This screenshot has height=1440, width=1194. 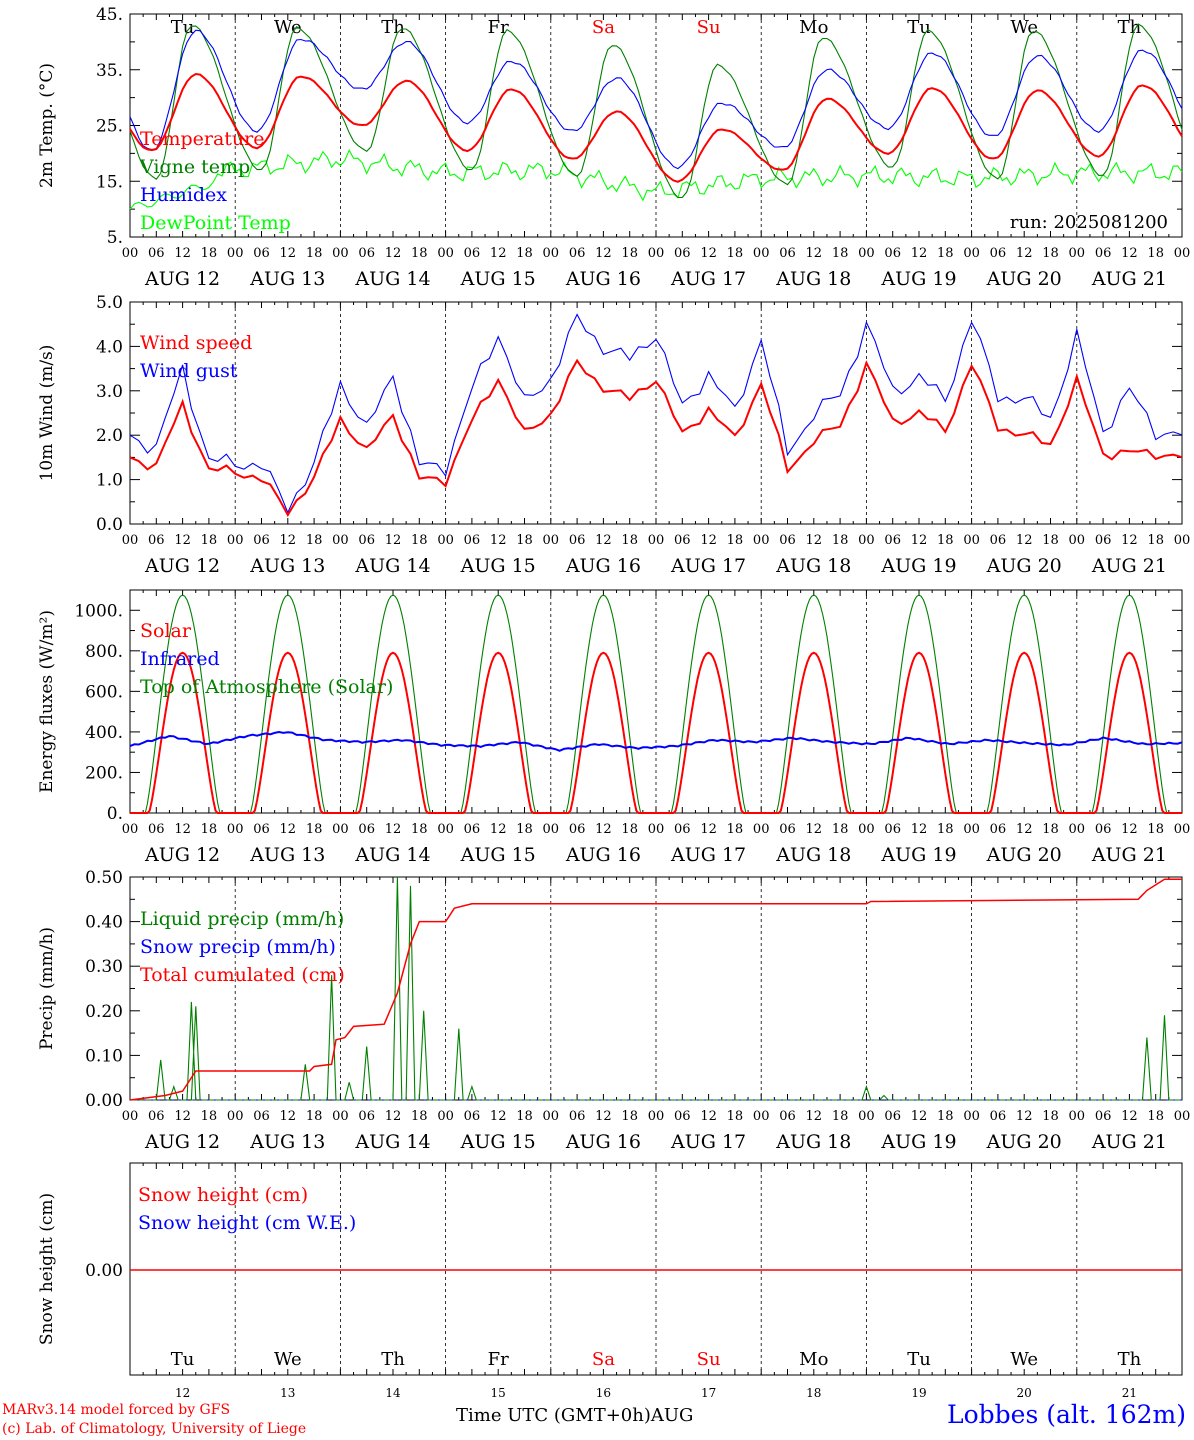 I want to click on day-abbr-top: Th, so click(x=1130, y=27).